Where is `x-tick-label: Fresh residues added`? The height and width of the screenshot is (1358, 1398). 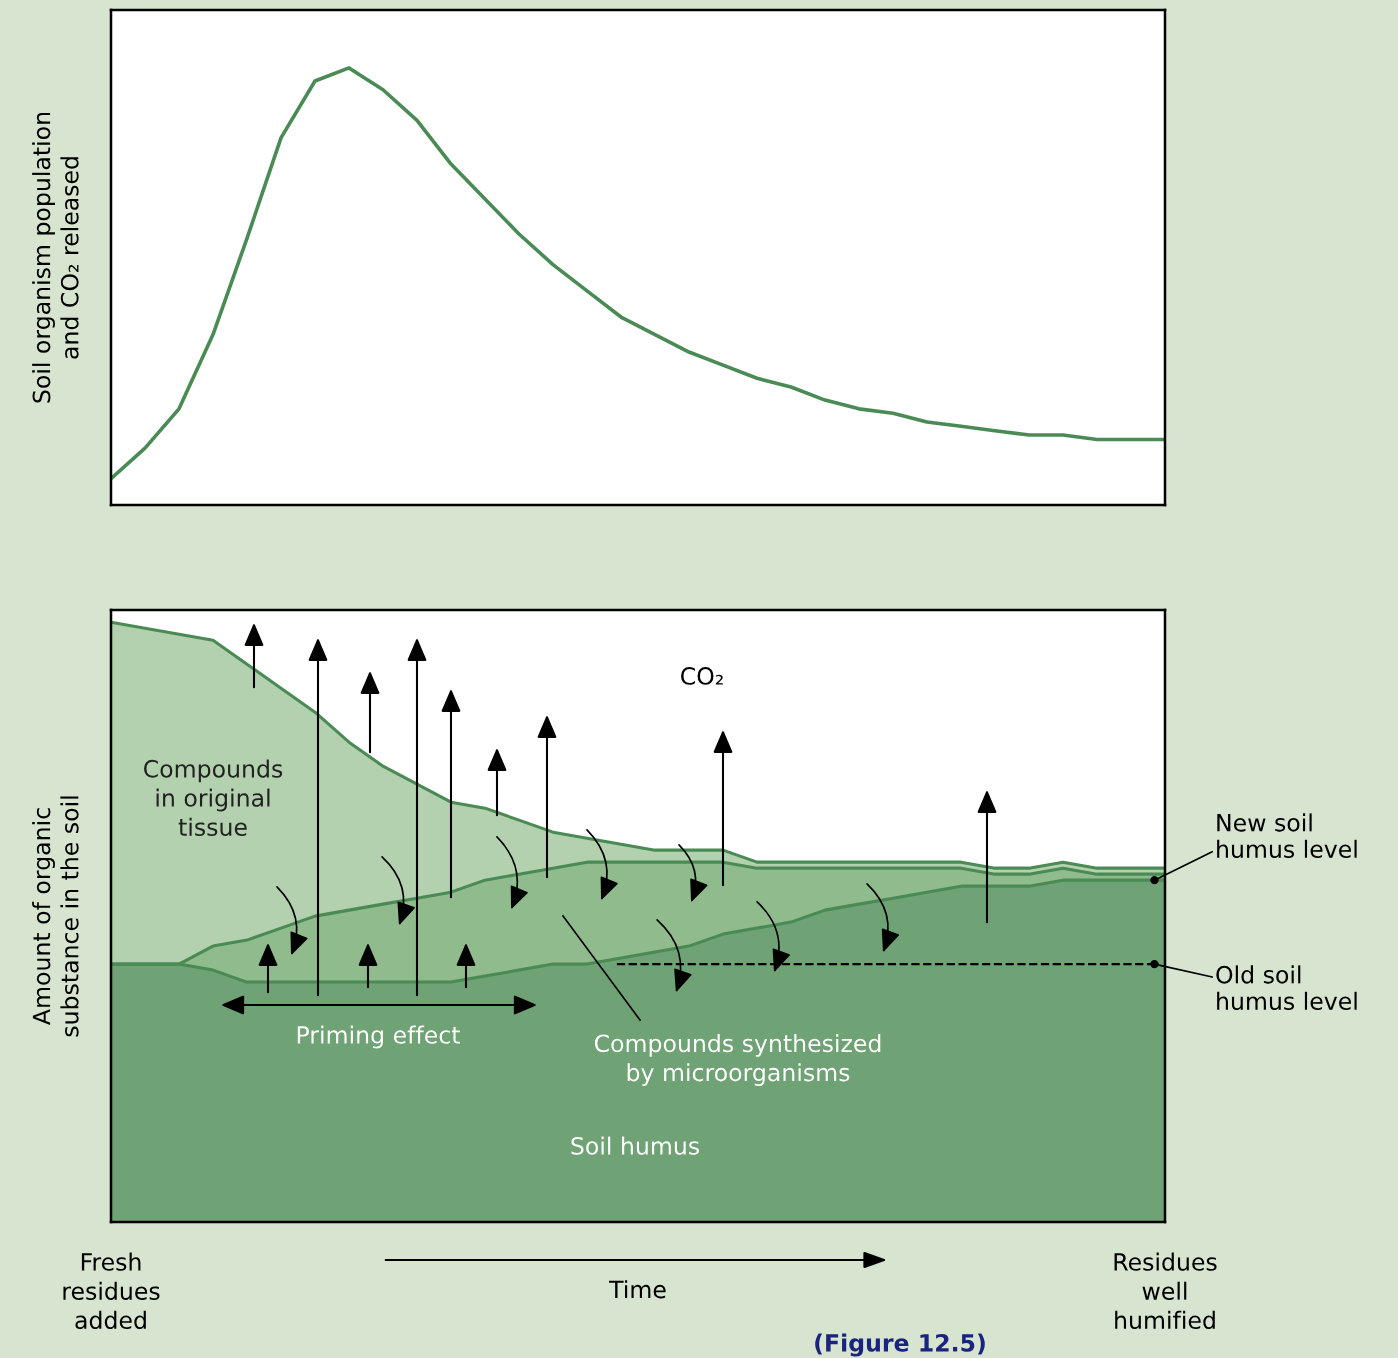
x-tick-label: Fresh residues added is located at coordinates (111, 1291).